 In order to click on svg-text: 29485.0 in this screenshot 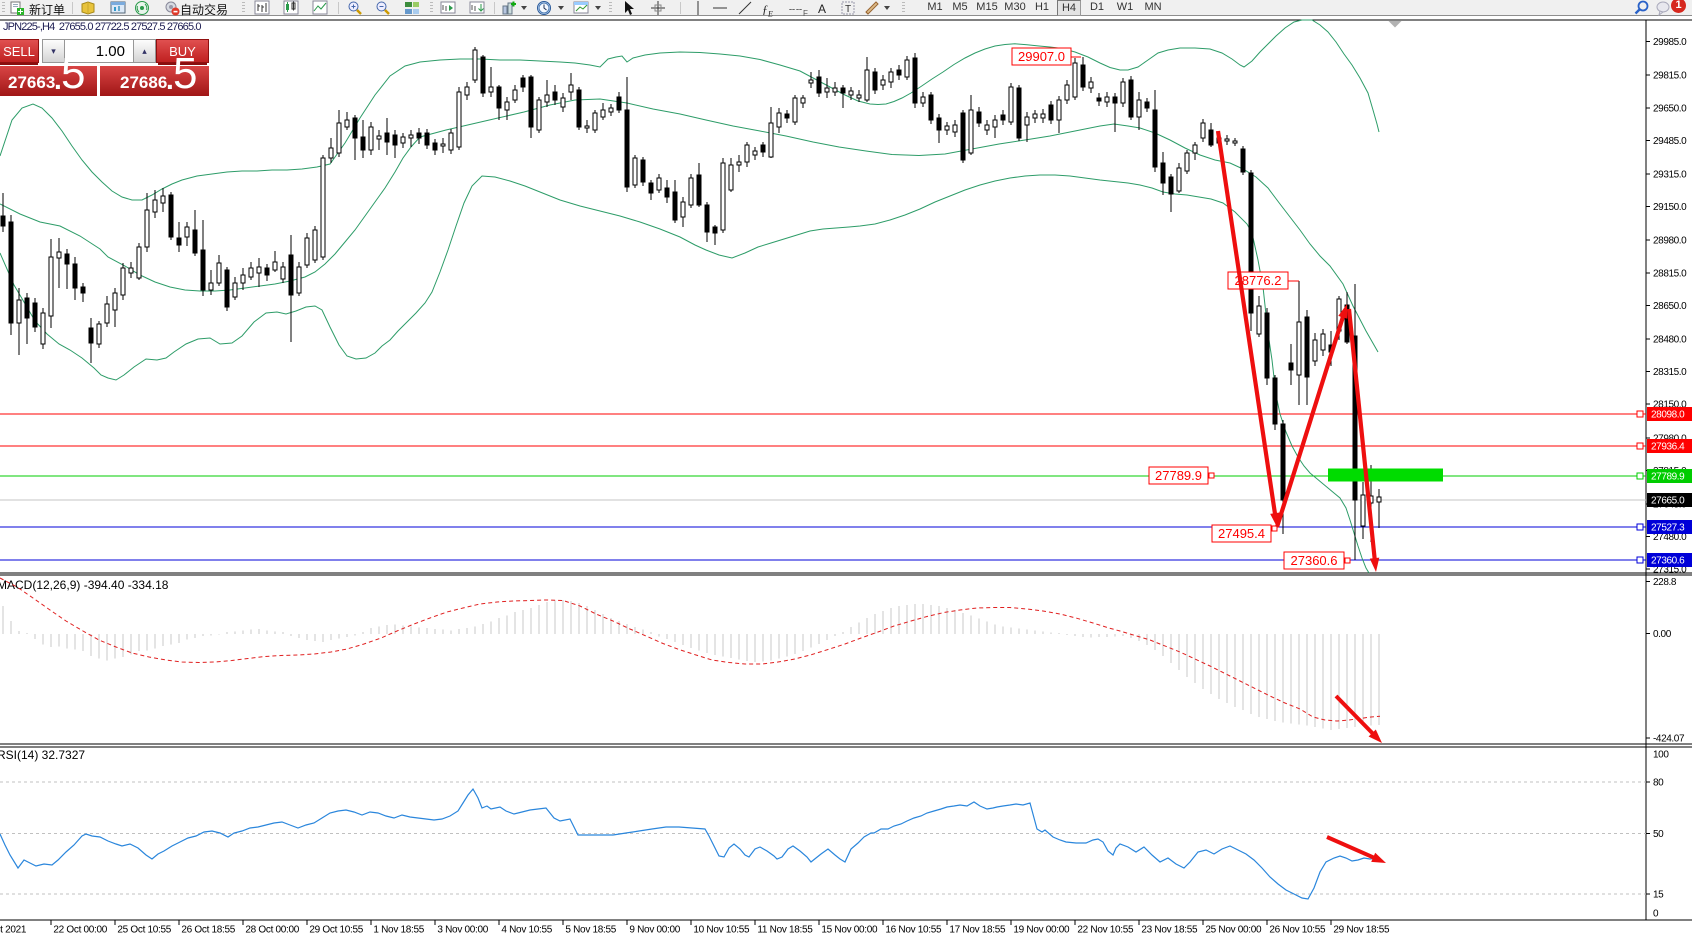, I will do `click(1670, 141)`.